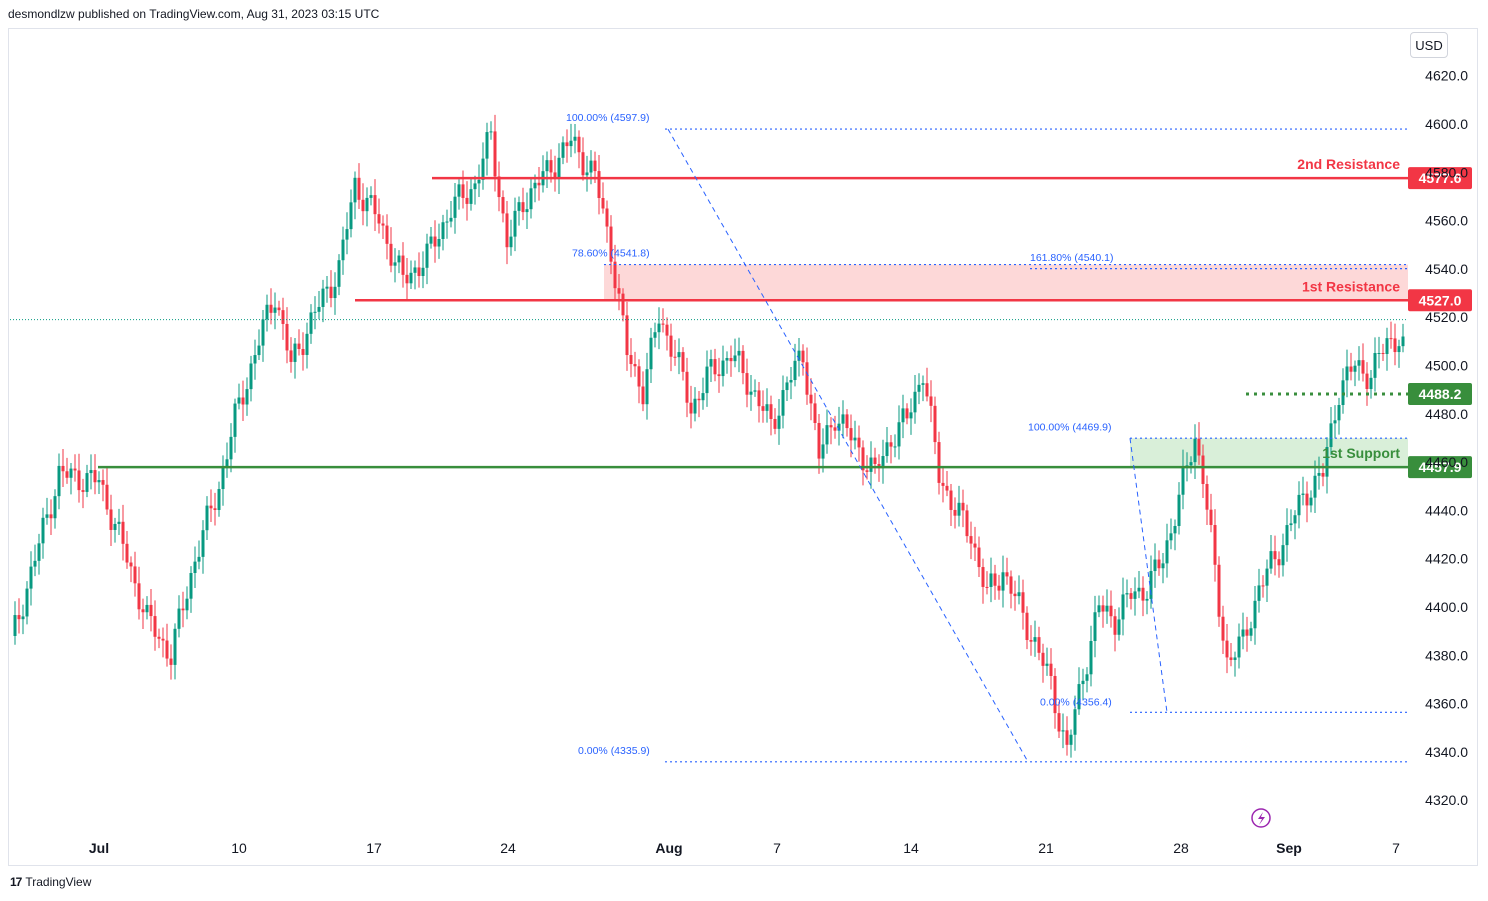 Image resolution: width=1488 pixels, height=901 pixels. Describe the element at coordinates (1446, 462) in the screenshot. I see `y-tick-label: 4460.0` at that location.